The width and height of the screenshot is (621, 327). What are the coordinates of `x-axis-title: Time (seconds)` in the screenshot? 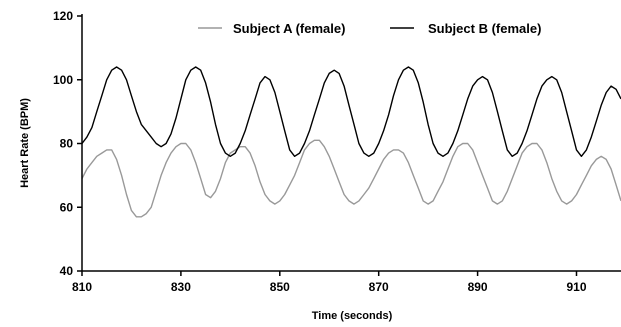 It's located at (352, 316).